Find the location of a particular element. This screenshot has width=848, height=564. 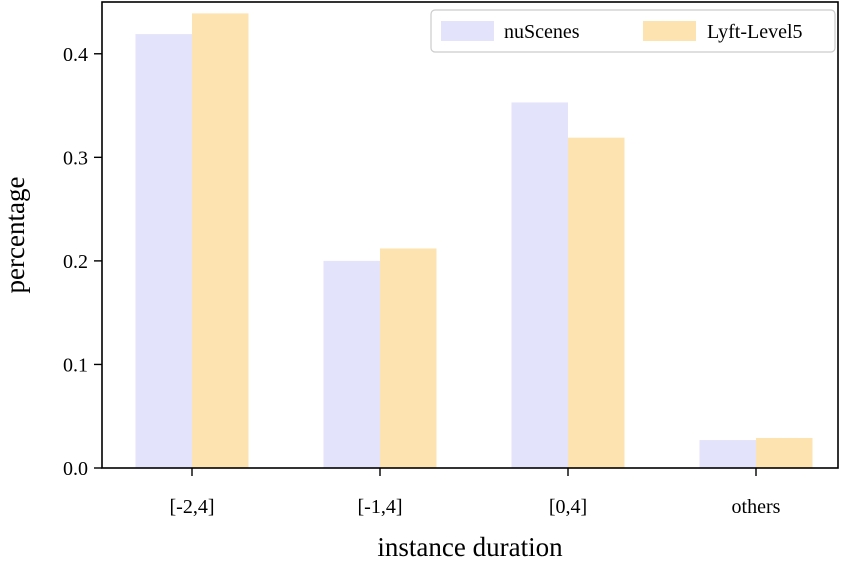

y-axis-title: percentage is located at coordinates (15, 235).